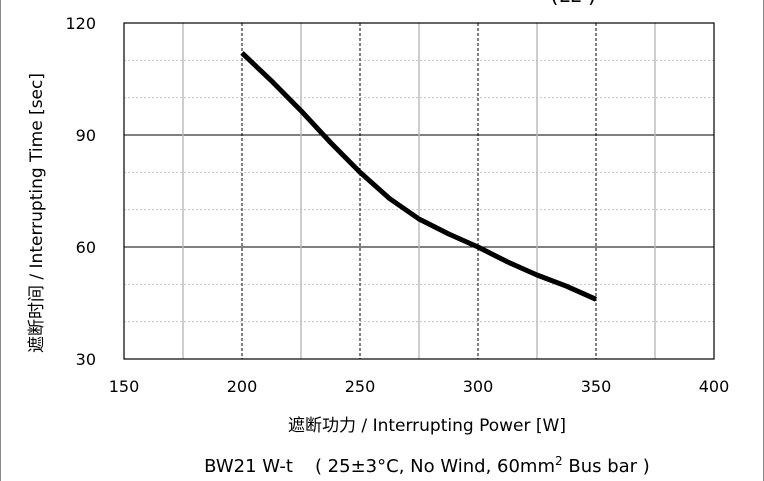  What do you see at coordinates (435, 466) in the screenshot?
I see `caption-conditions: ( 25±3°C, No Wind, 60mm` at bounding box center [435, 466].